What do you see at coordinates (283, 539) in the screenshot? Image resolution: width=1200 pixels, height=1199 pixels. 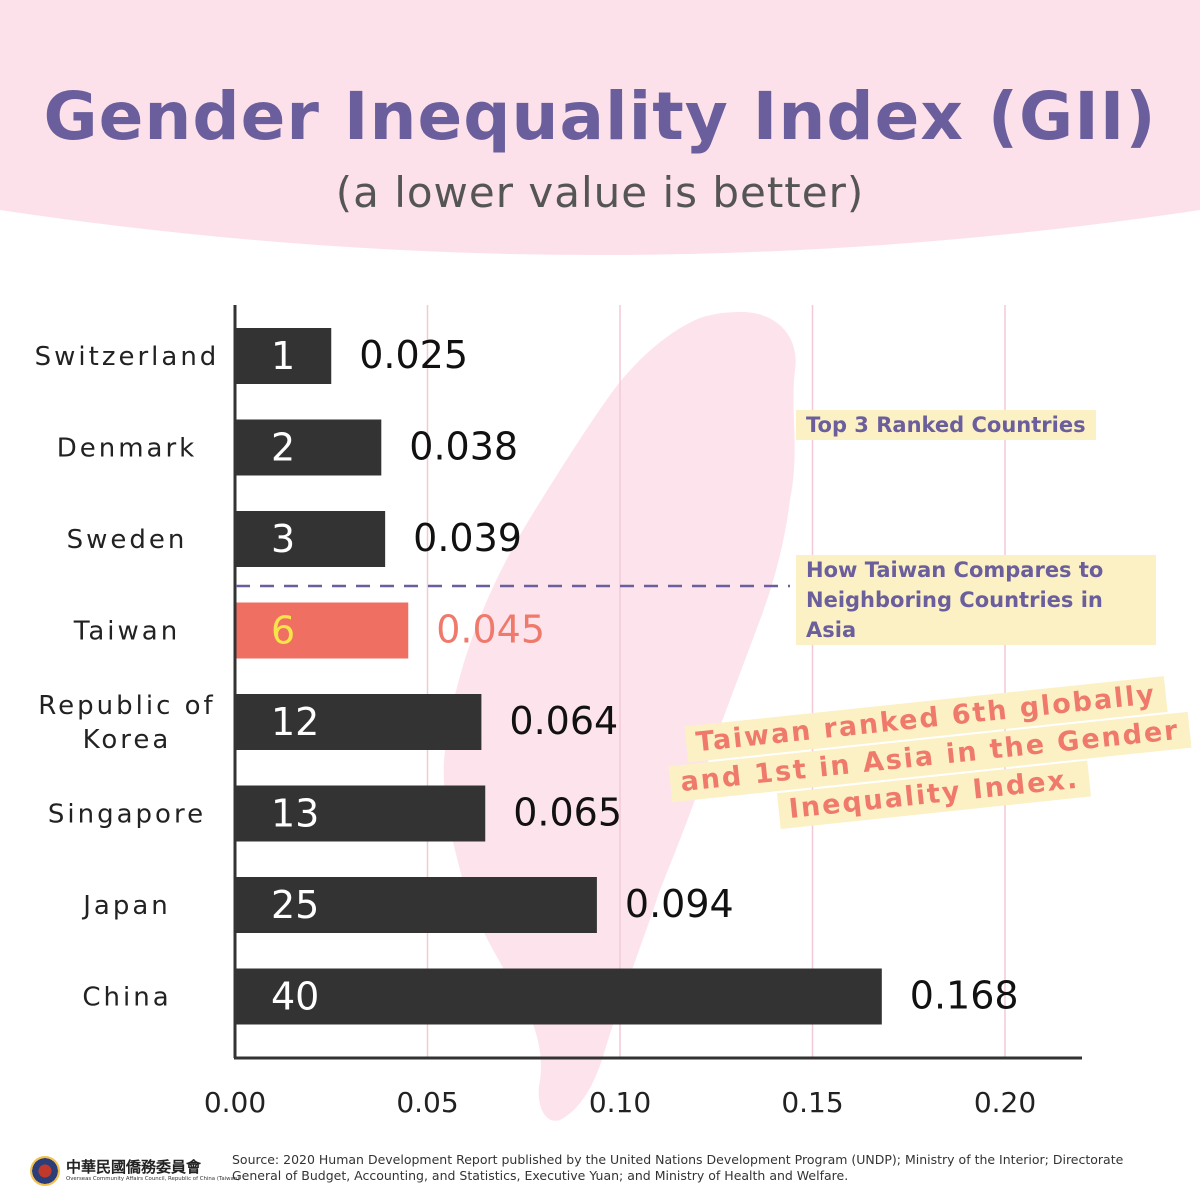 I see `rank-label: 3` at bounding box center [283, 539].